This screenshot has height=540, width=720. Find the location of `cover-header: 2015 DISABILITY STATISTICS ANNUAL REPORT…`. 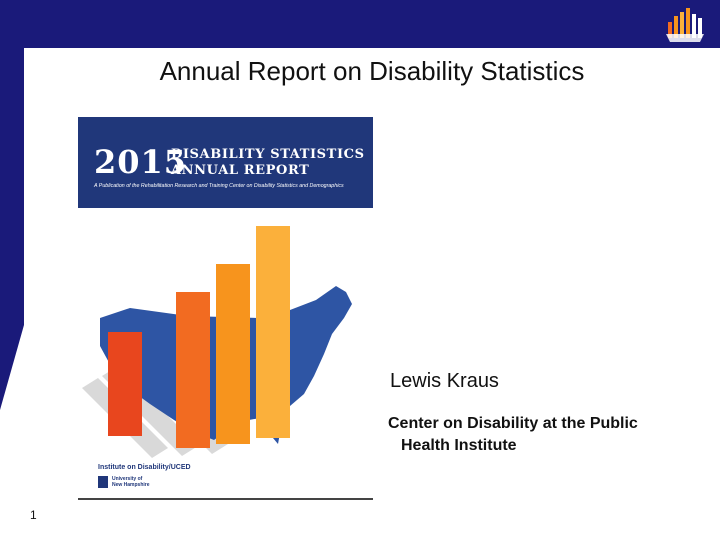

cover-header: 2015 DISABILITY STATISTICS ANNUAL REPORT… is located at coordinates (225, 162).